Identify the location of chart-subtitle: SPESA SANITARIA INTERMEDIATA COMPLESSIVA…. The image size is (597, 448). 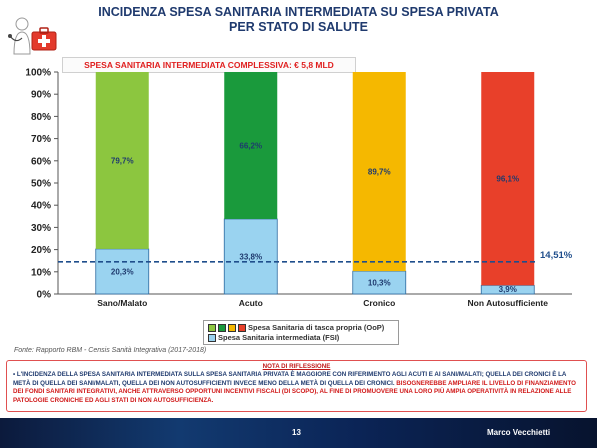
(209, 65).